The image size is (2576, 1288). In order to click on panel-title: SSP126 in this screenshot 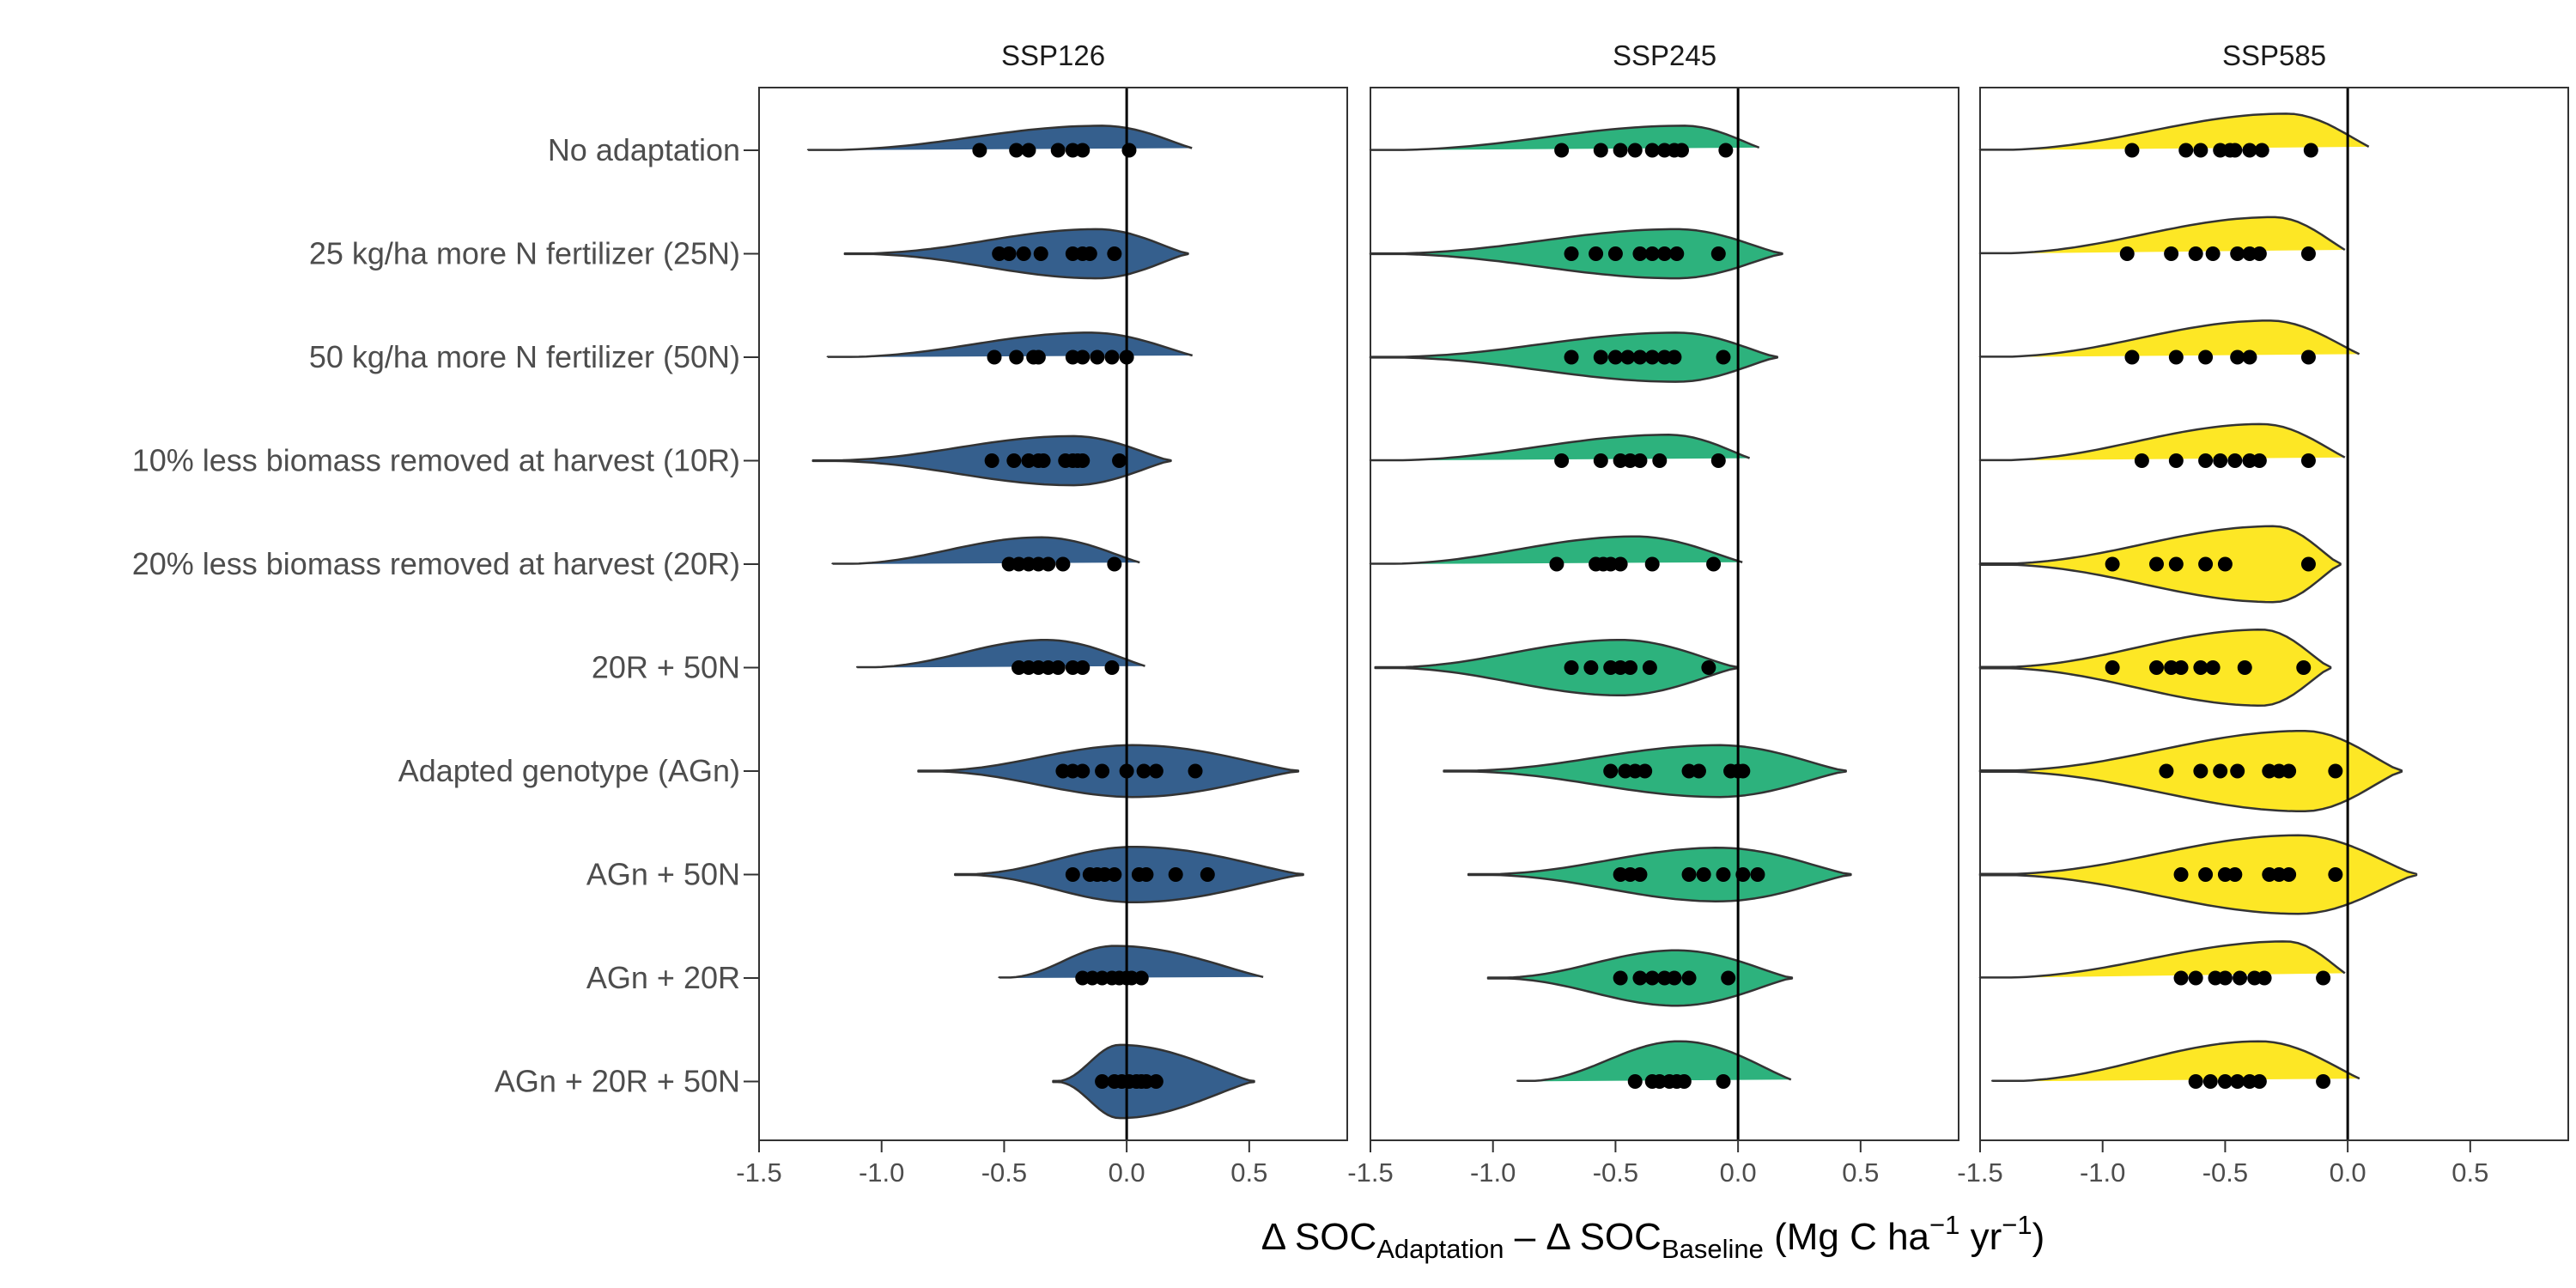, I will do `click(1053, 55)`.